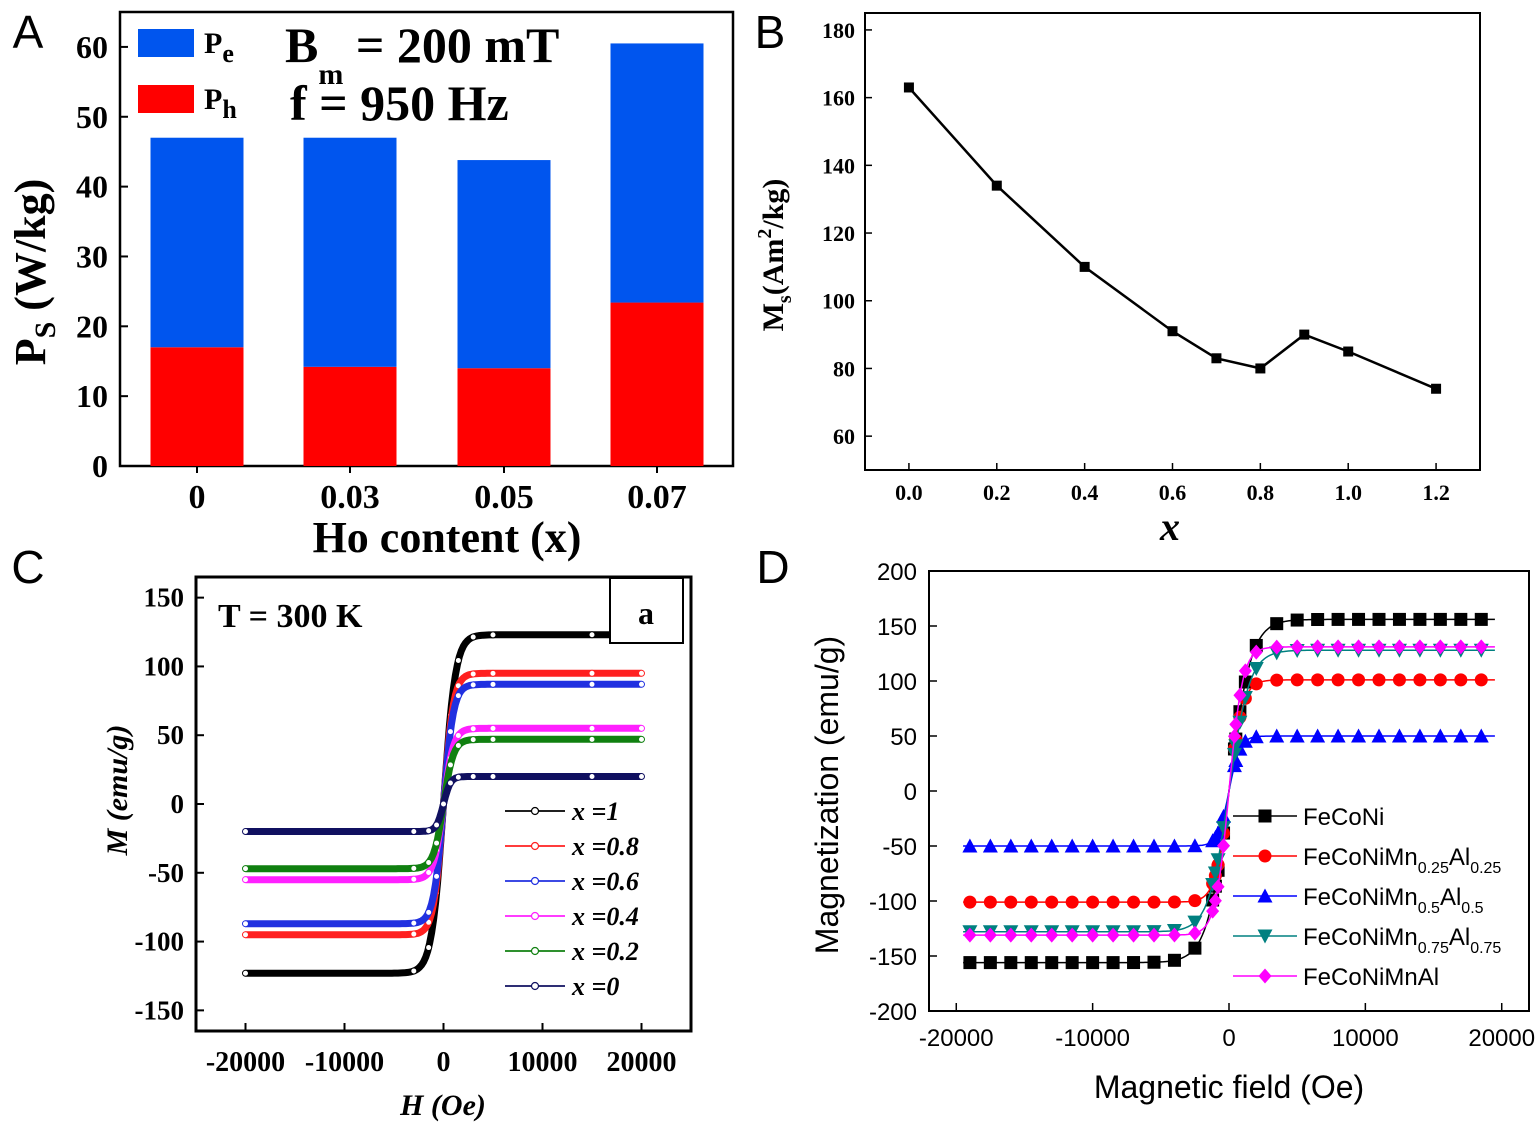  Describe the element at coordinates (245, 1062) in the screenshot. I see `x-tick-label: -20000` at that location.